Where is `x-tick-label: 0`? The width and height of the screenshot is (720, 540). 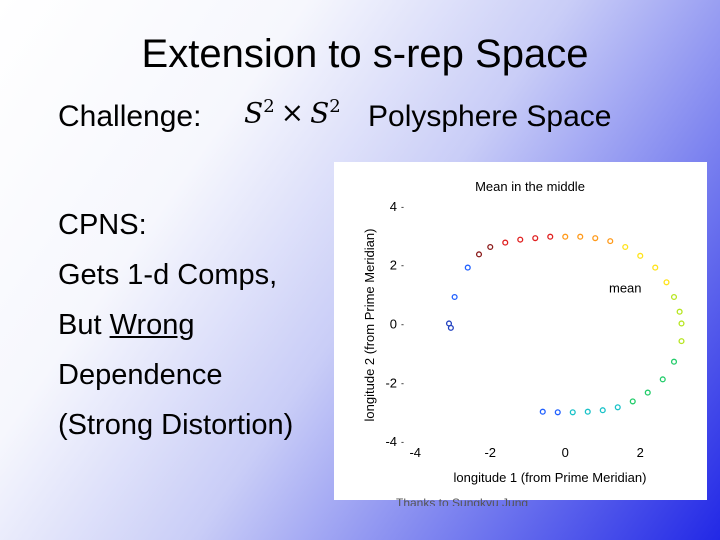
x-tick-label: 0 is located at coordinates (565, 452).